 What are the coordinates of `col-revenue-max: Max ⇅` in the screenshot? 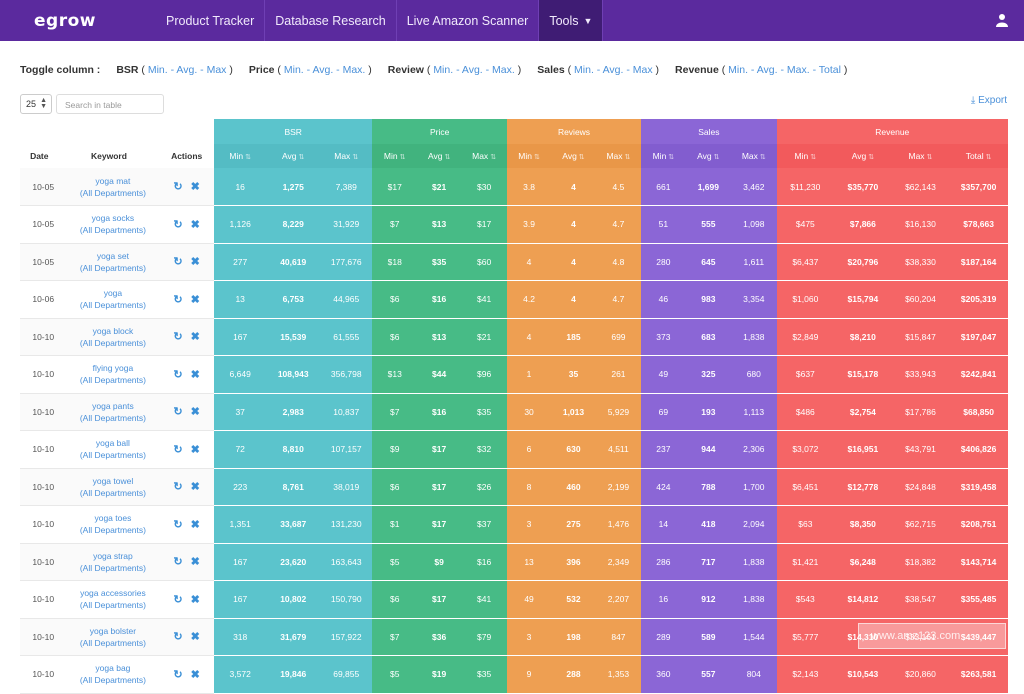 It's located at (920, 156).